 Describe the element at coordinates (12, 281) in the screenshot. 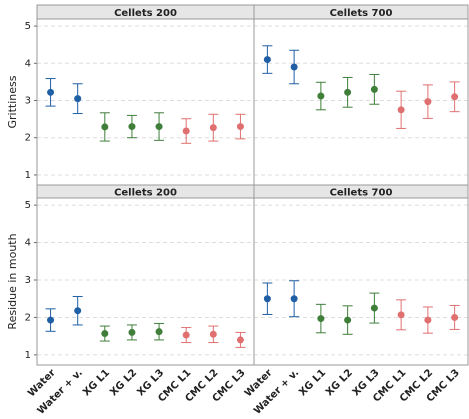

I see `y-axis-label: Residue in mouth` at that location.